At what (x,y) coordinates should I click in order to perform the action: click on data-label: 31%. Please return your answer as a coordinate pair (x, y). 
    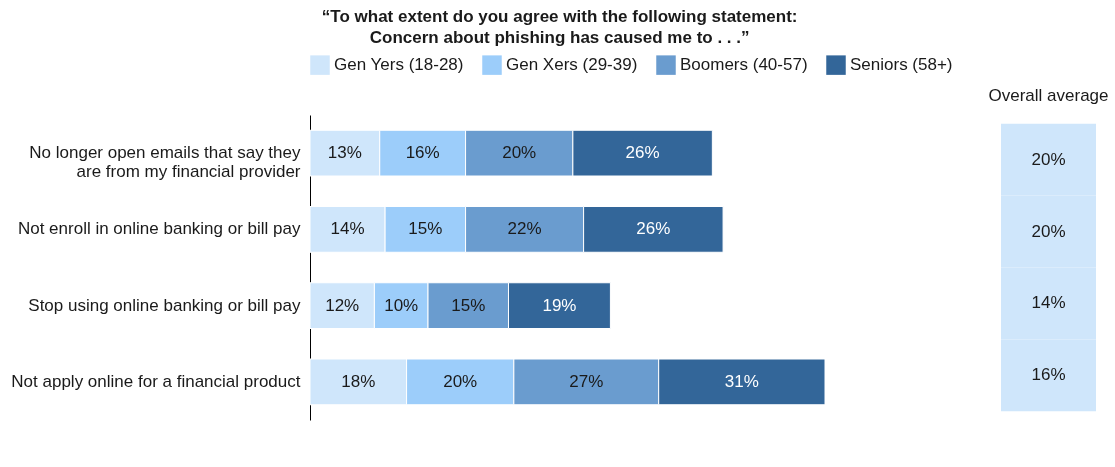
    Looking at the image, I should click on (741, 381).